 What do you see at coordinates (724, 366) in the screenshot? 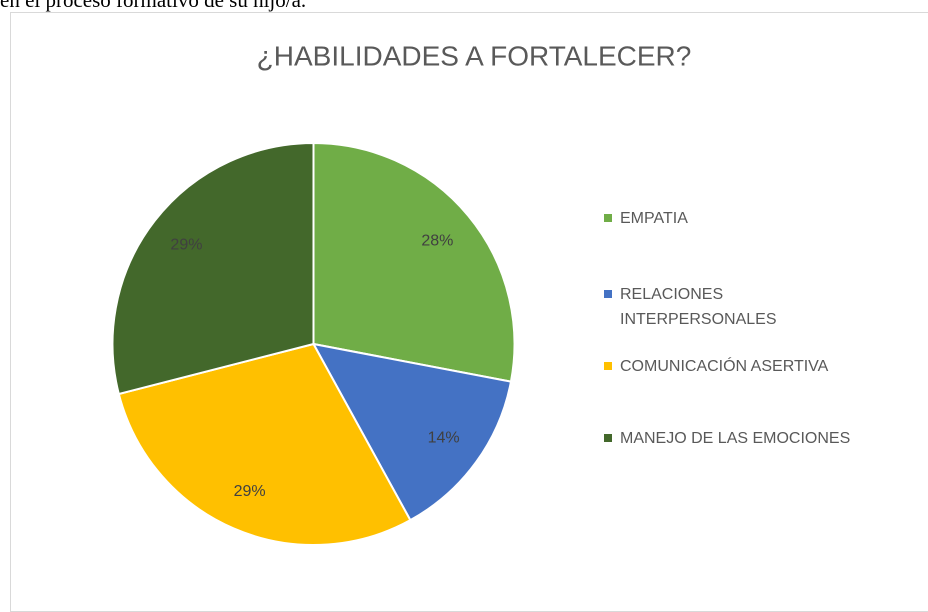
I see `legend-label: COMUNICACIÓN ASERTIVA` at bounding box center [724, 366].